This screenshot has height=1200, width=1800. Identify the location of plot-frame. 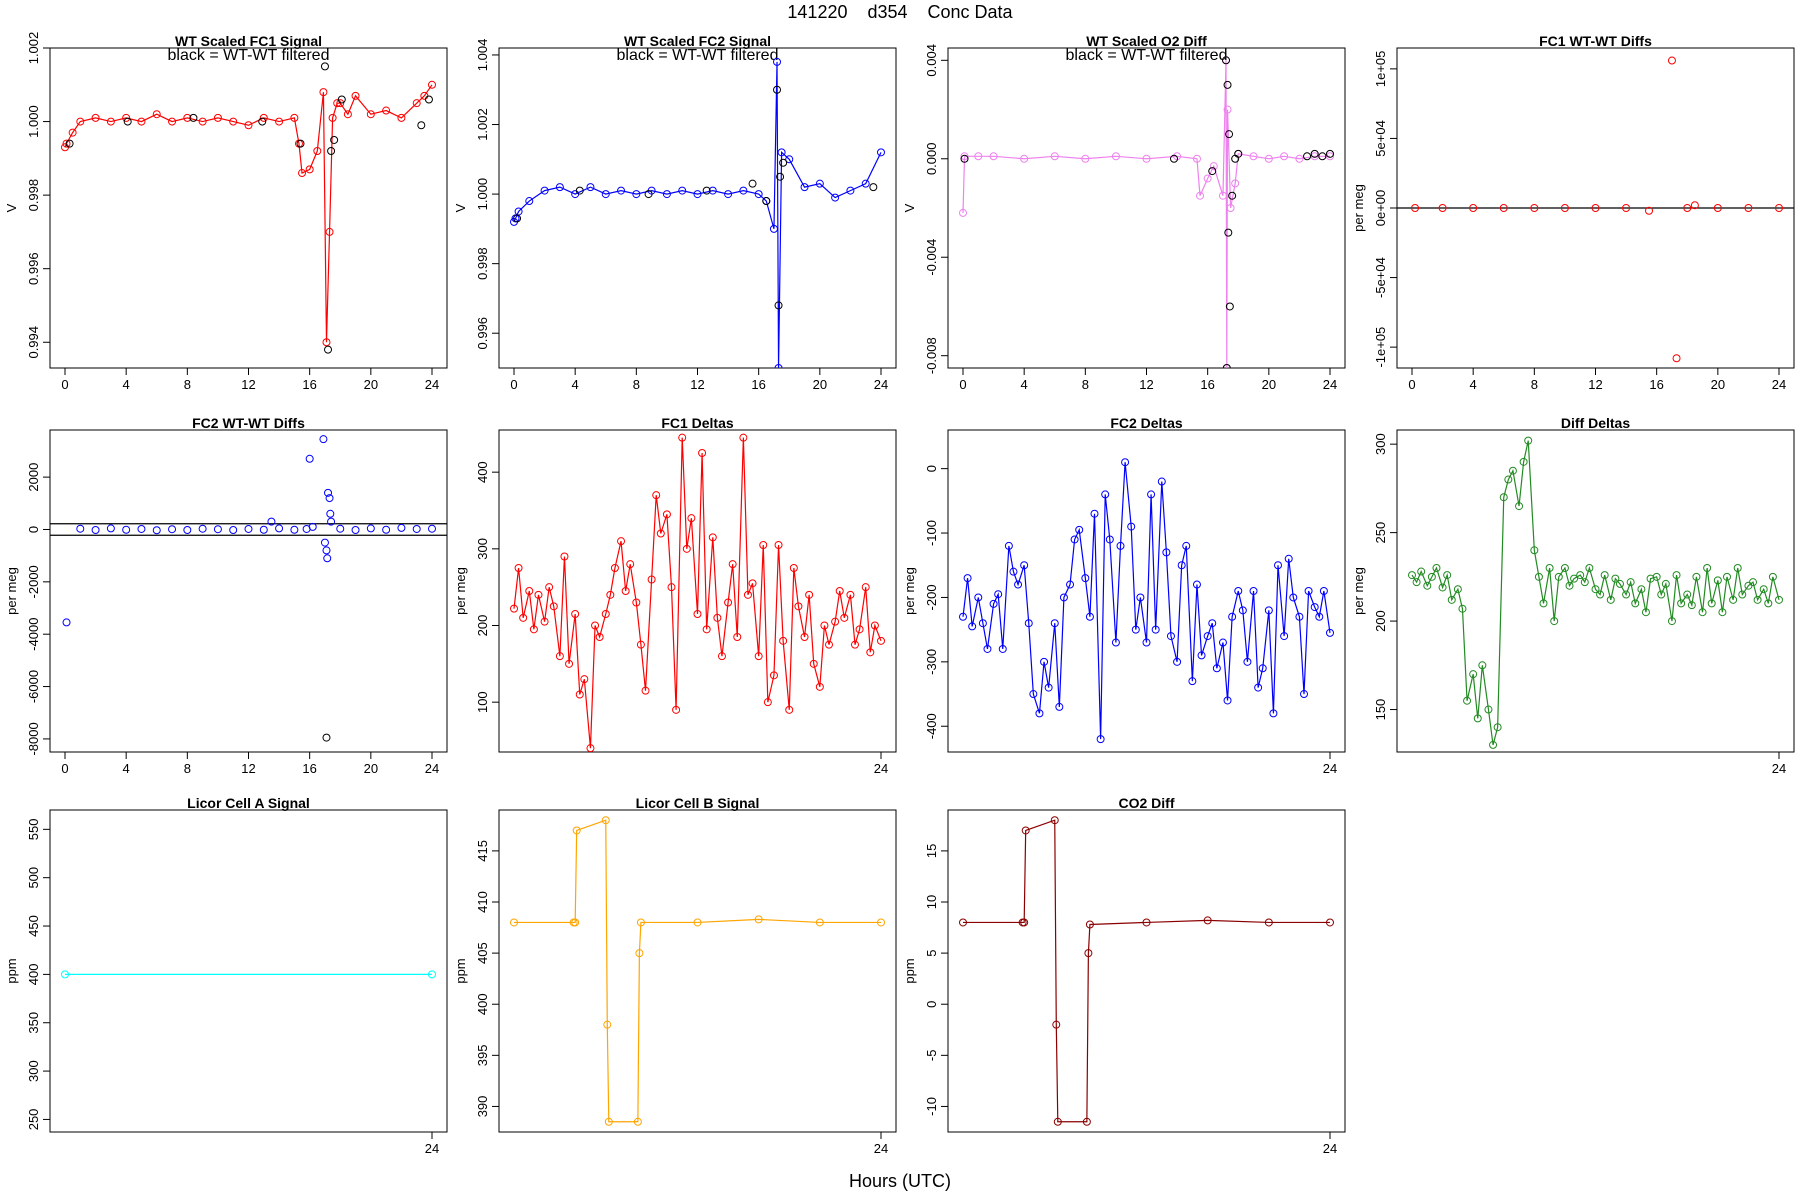
(1146, 208).